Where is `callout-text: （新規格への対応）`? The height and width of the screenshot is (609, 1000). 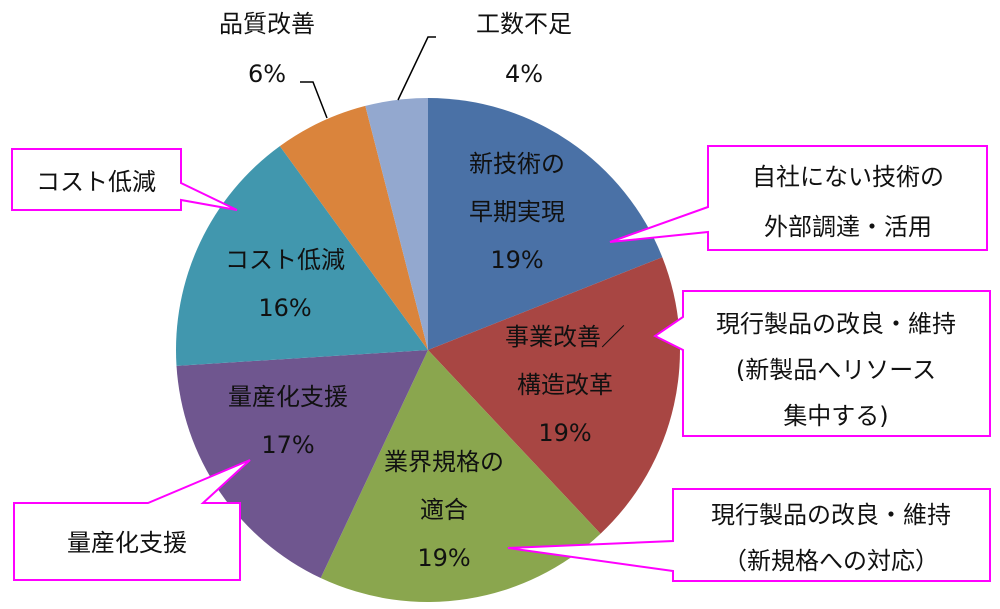
callout-text: （新規格への対応） is located at coordinates (831, 561).